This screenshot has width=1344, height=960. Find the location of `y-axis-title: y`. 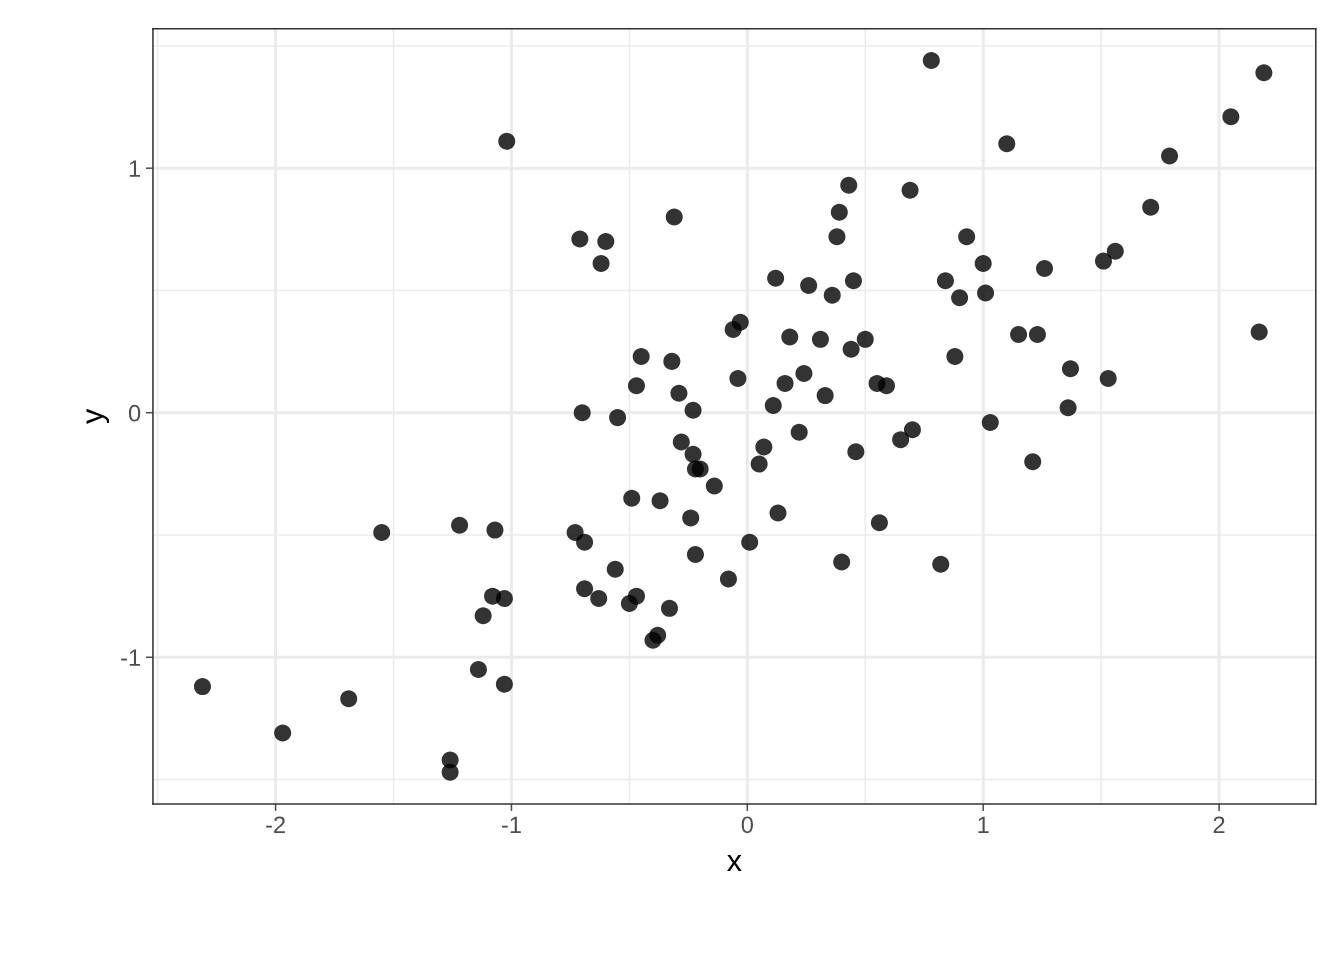

y-axis-title: y is located at coordinates (98, 416).